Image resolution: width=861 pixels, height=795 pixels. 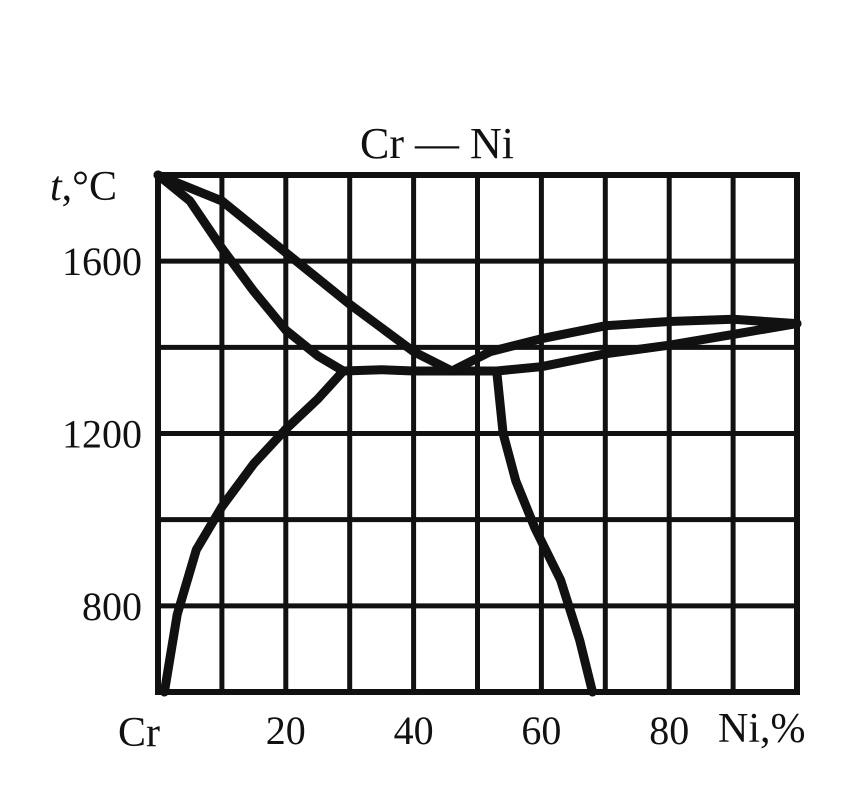 I want to click on series-liquidus-cr-side, so click(x=305, y=273).